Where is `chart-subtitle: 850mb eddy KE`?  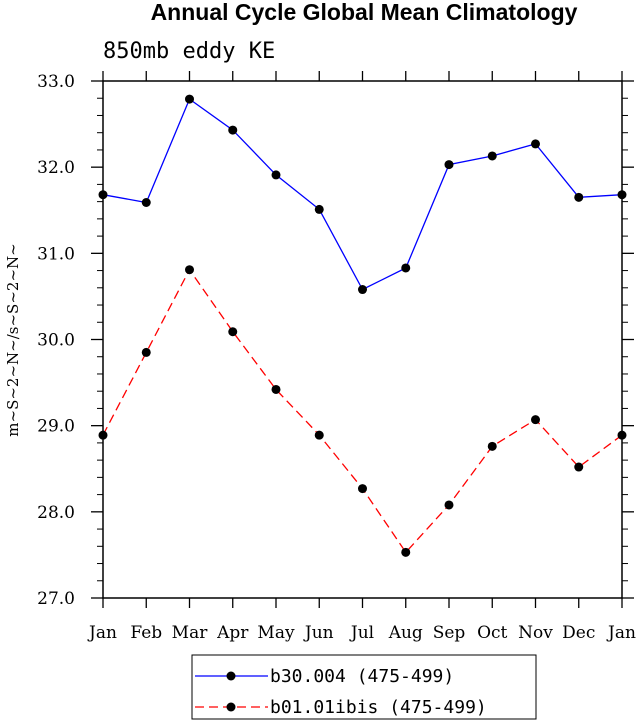 chart-subtitle: 850mb eddy KE is located at coordinates (189, 51).